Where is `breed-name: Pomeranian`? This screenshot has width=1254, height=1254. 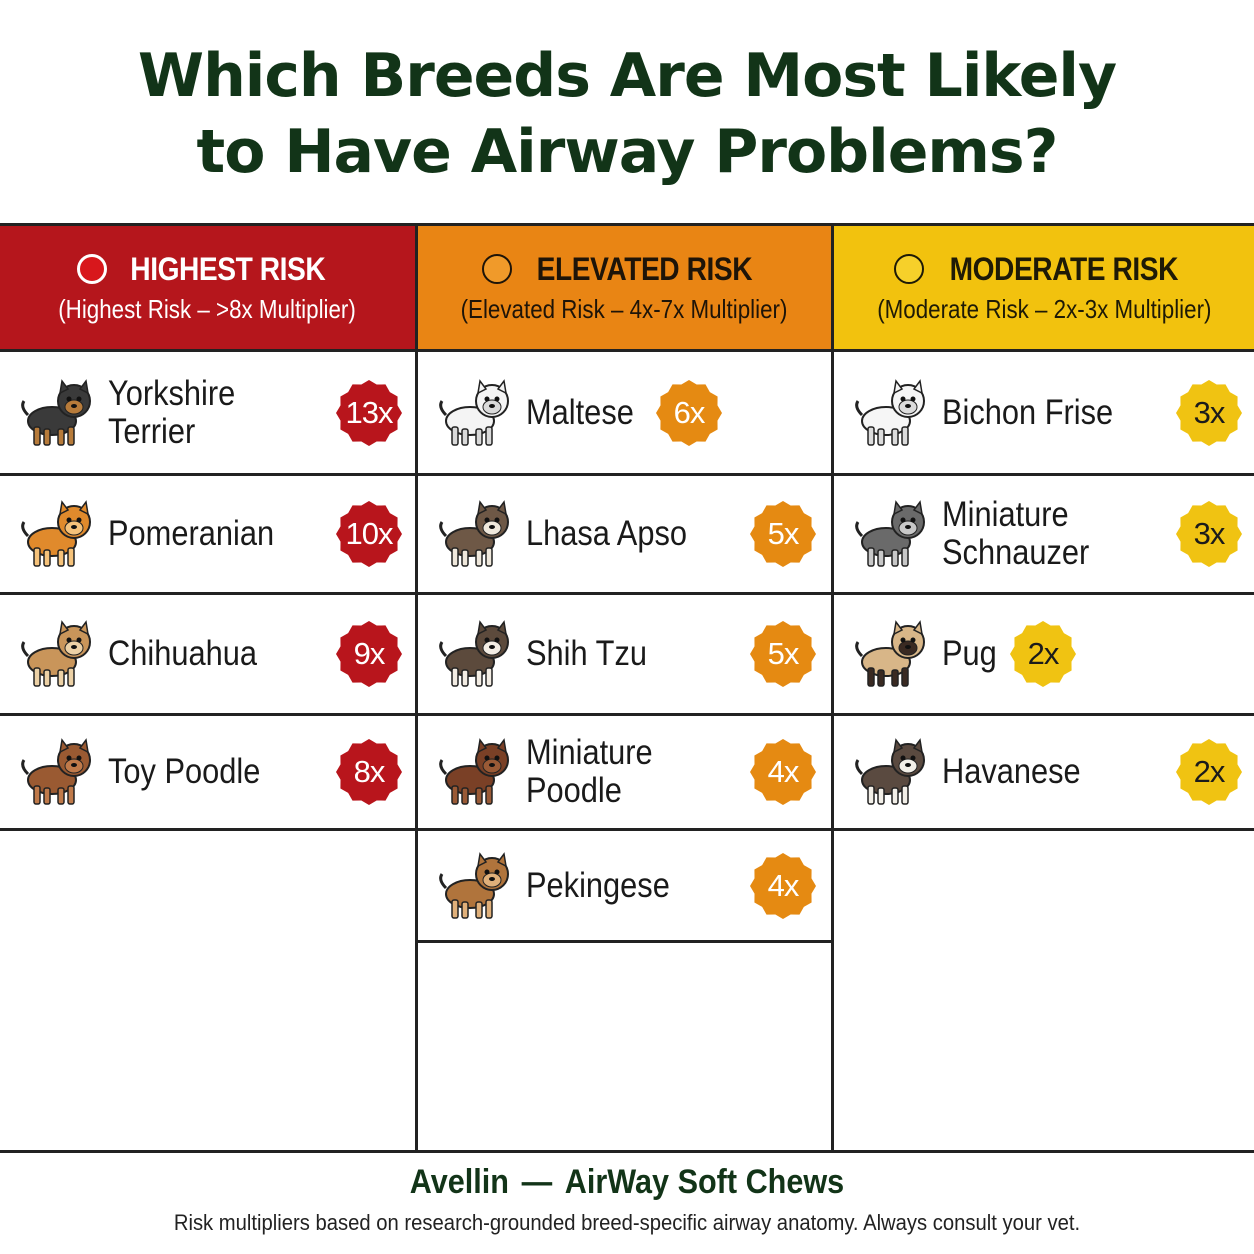 breed-name: Pomeranian is located at coordinates (191, 534).